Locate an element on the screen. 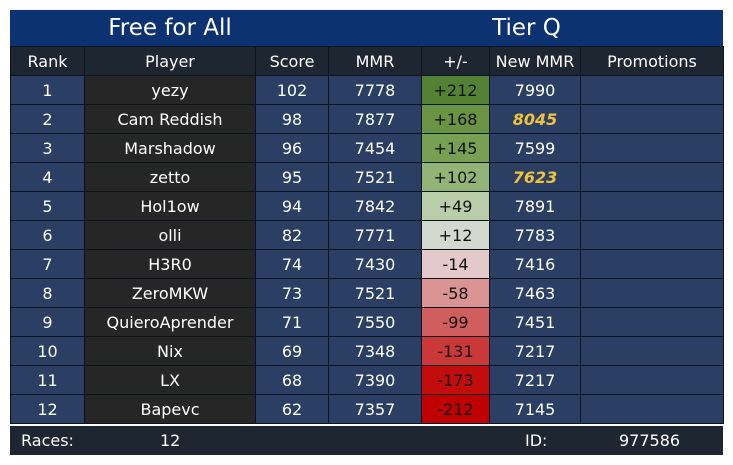  rank-cell: 9 is located at coordinates (47, 322).